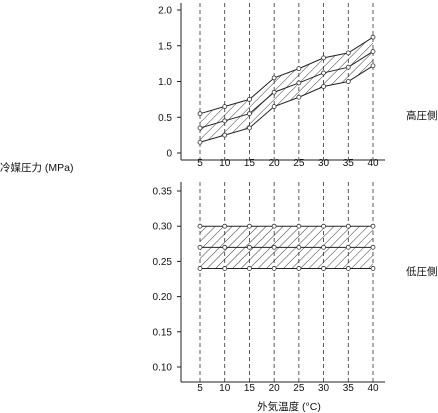 The image size is (438, 413). I want to click on high-y-tick-label-0: 0, so click(169, 154).